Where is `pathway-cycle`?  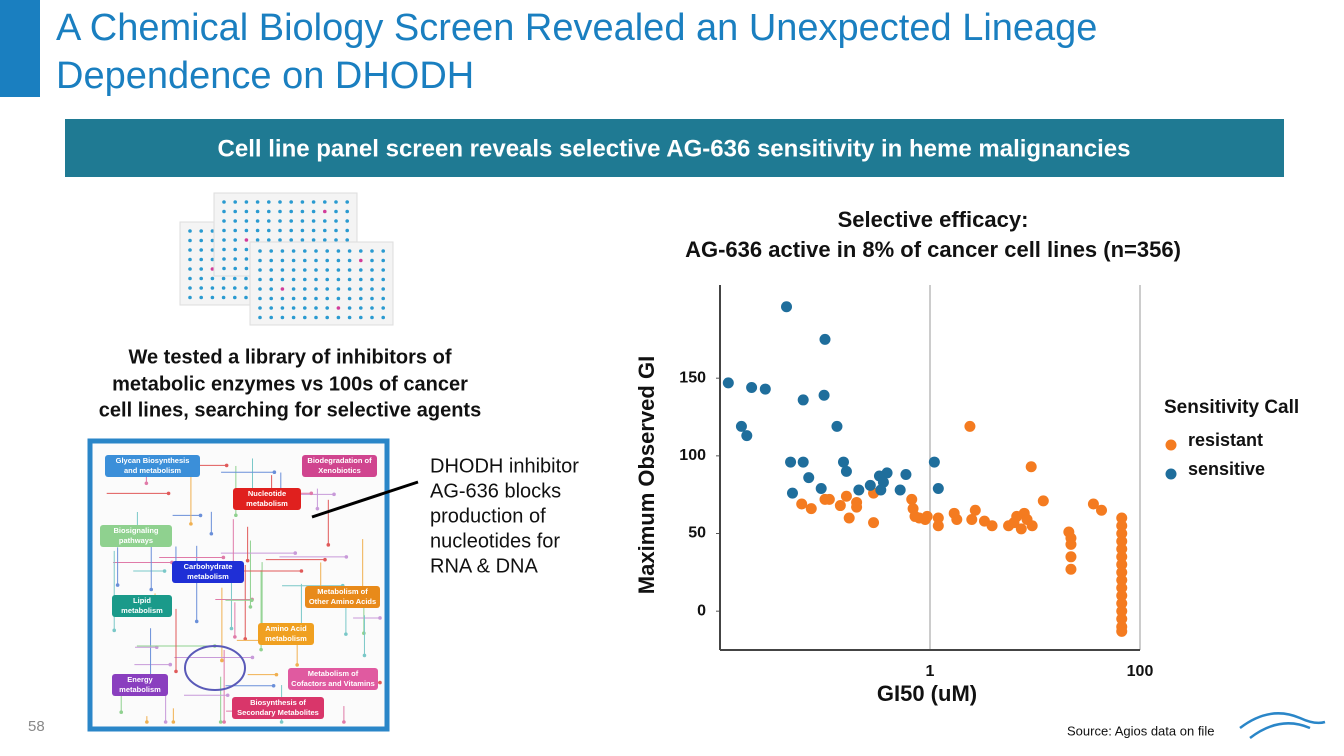
pathway-cycle is located at coordinates (215, 668).